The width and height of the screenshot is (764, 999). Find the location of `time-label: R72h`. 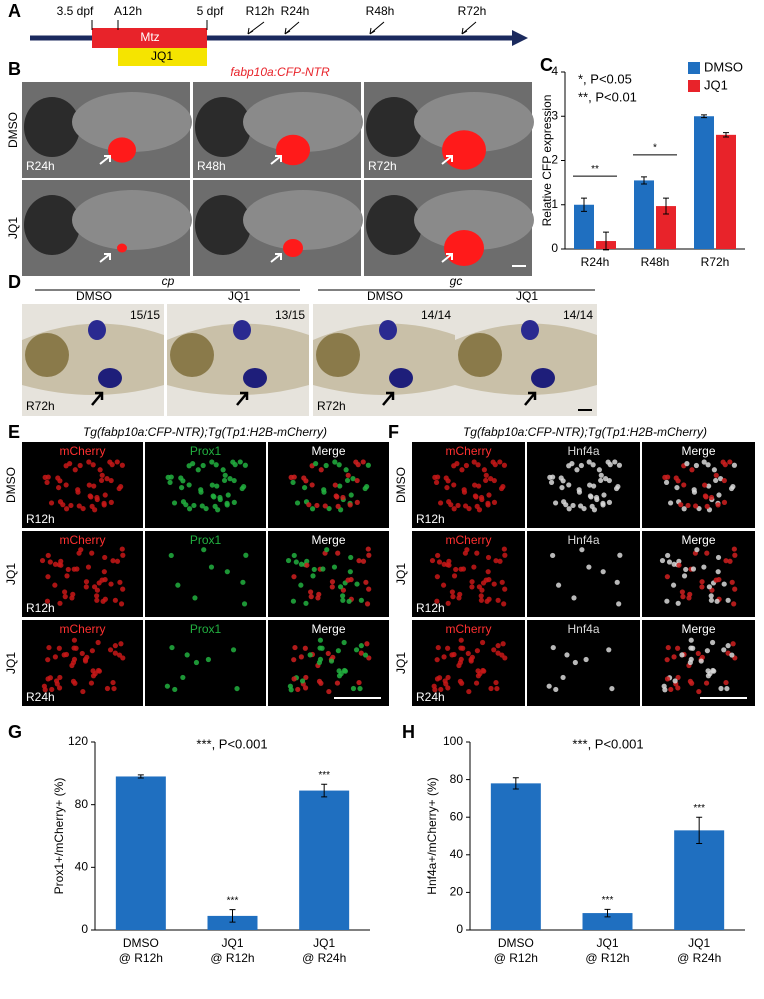

time-label: R72h is located at coordinates (382, 166).